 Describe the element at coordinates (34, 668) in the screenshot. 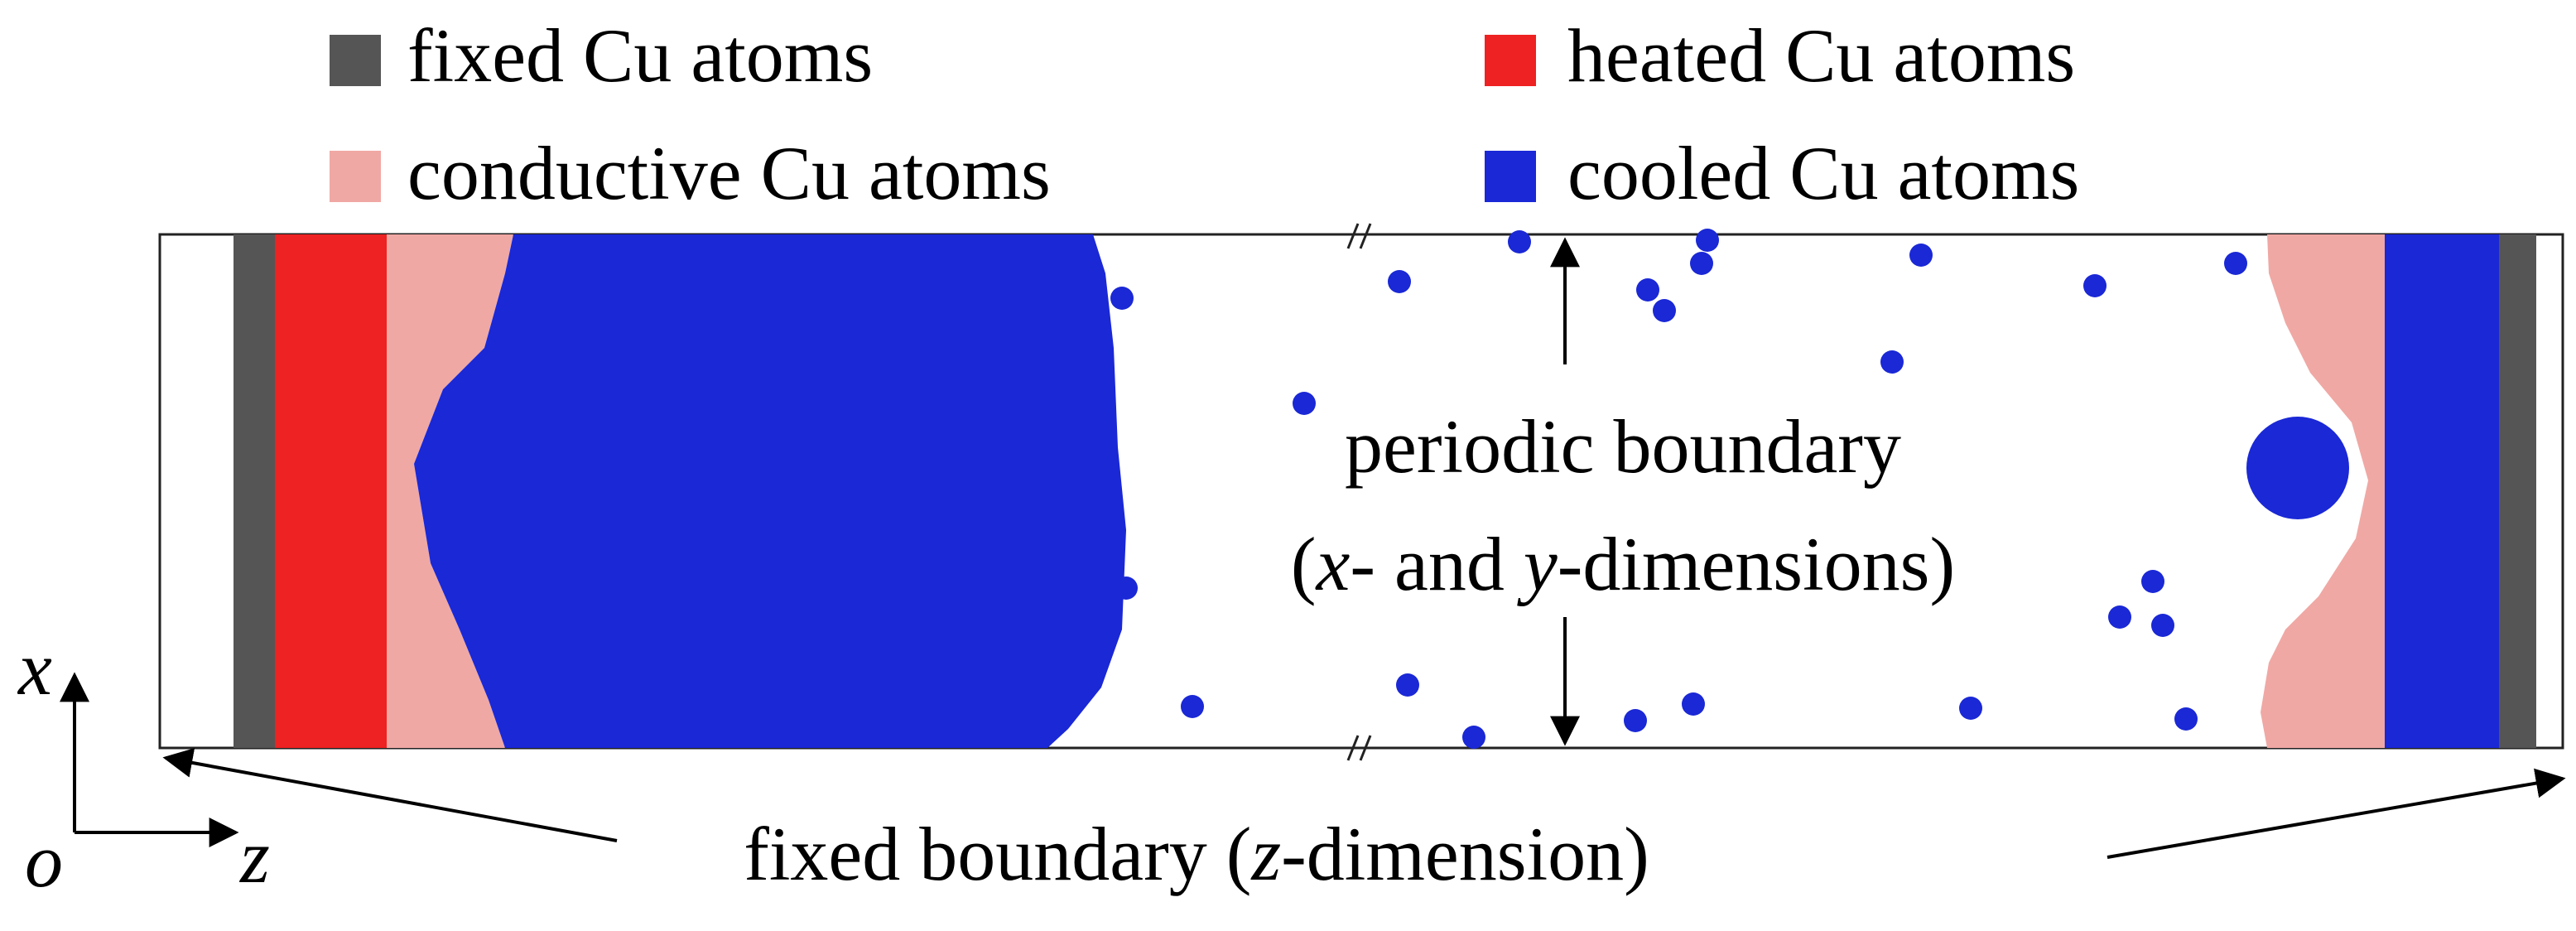

I see `x-axis-label: x` at that location.